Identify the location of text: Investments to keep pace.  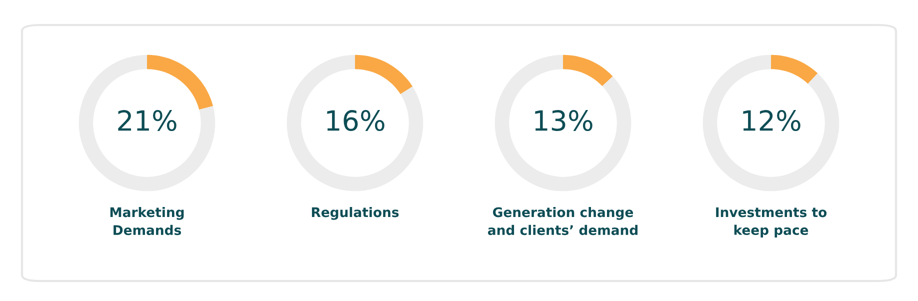
(771, 222).